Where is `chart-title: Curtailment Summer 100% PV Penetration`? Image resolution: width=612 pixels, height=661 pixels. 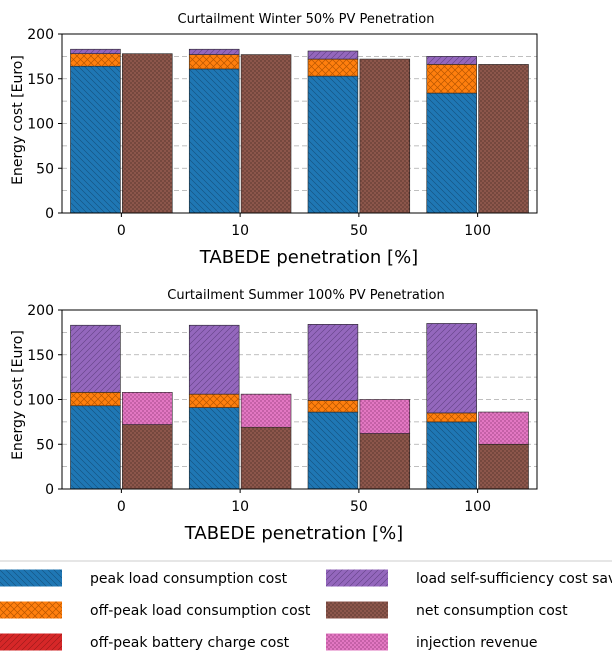 chart-title: Curtailment Summer 100% PV Penetration is located at coordinates (305, 295).